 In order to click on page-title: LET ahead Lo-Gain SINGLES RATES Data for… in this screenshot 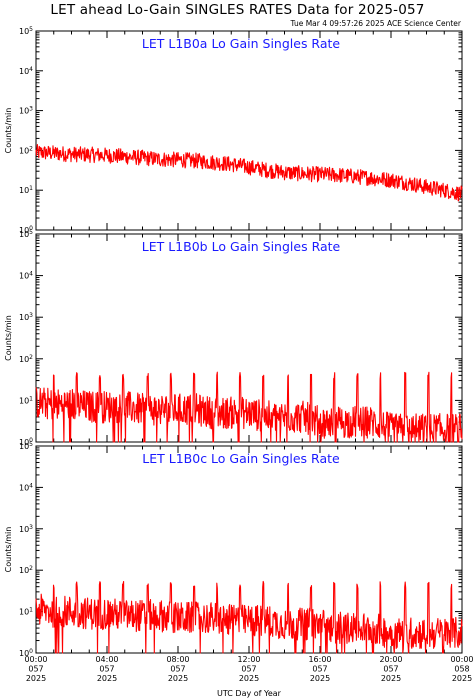, I will do `click(237, 10)`.